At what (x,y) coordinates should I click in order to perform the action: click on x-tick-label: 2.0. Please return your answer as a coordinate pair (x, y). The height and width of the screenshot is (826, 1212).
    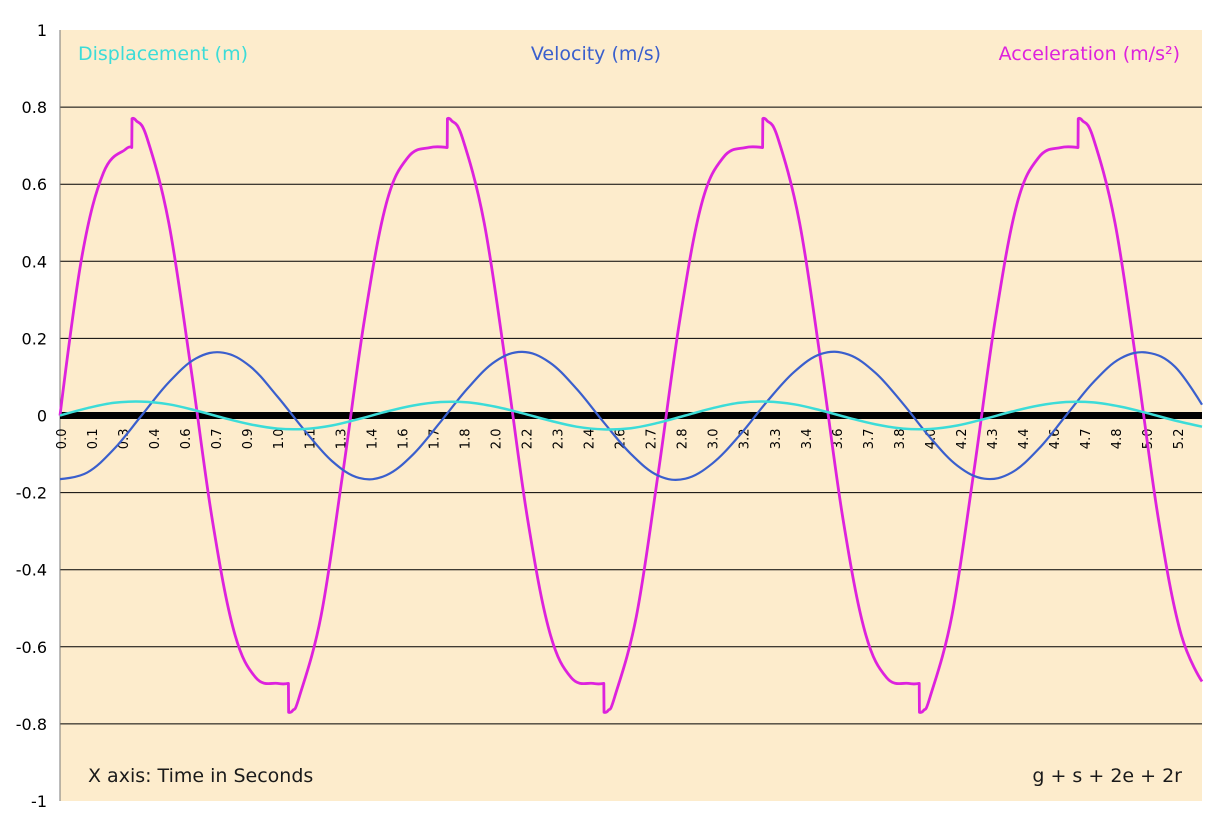
    Looking at the image, I should click on (496, 439).